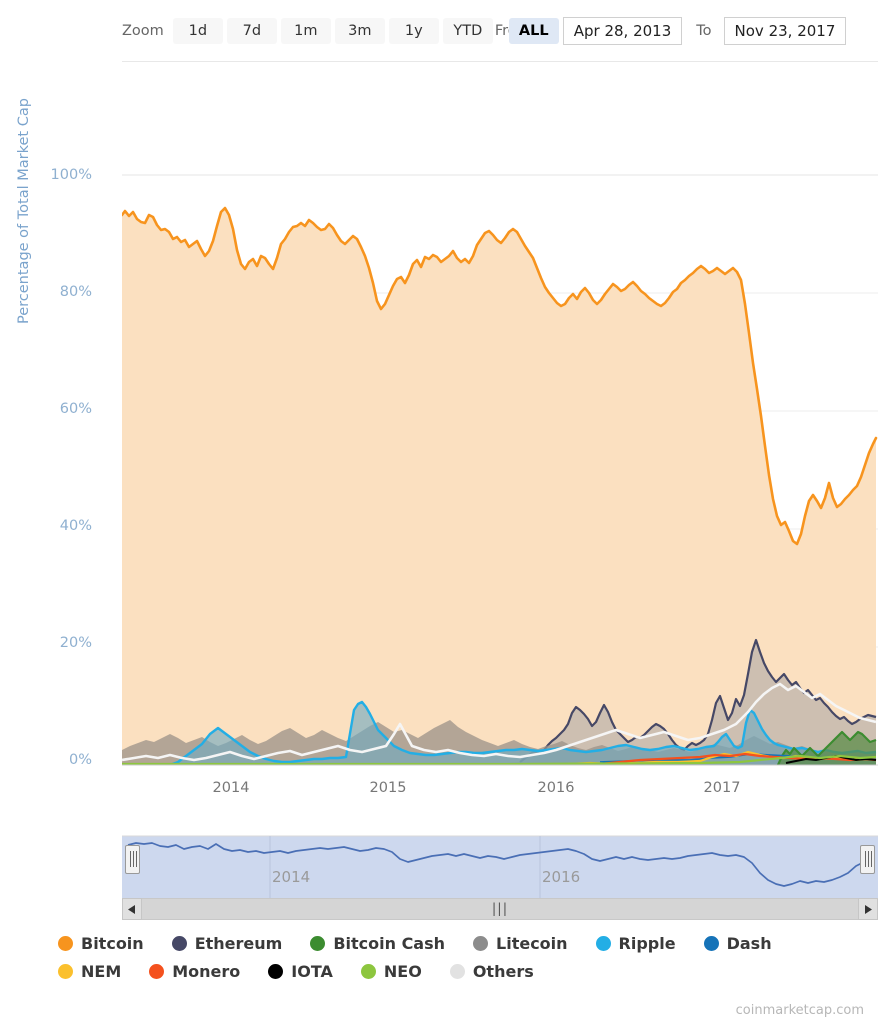 This screenshot has width=878, height=1024. I want to click on legend-dot-ripple, so click(603, 943).